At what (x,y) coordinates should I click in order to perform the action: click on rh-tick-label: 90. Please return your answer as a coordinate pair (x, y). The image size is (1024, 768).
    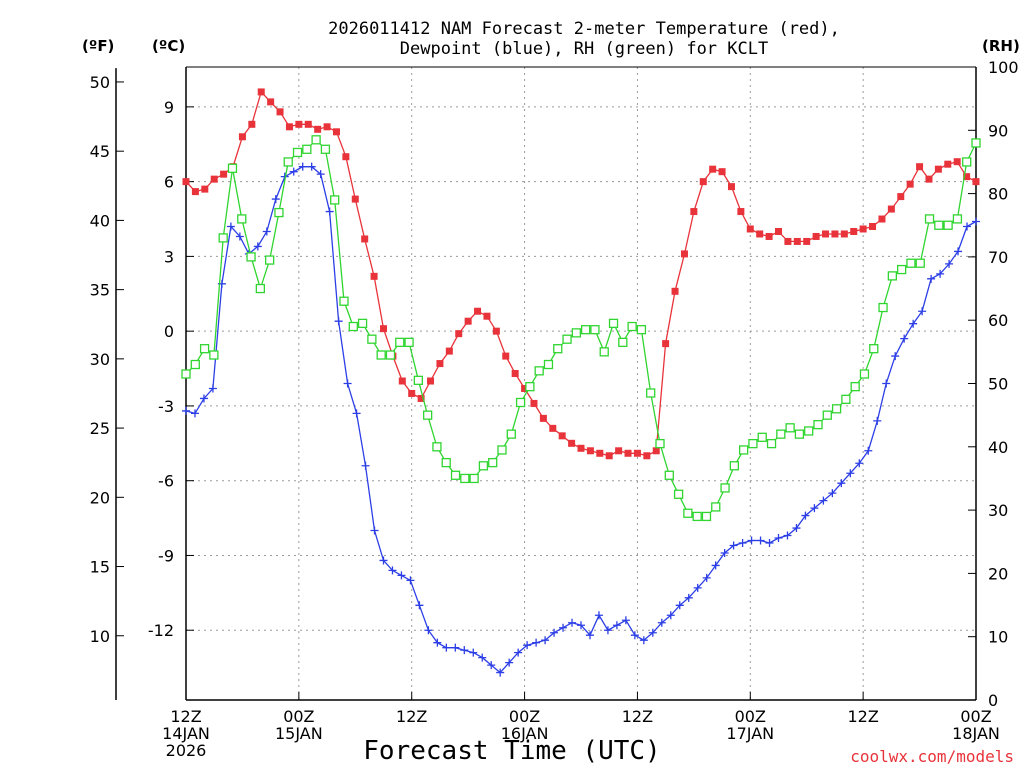
    Looking at the image, I should click on (998, 130).